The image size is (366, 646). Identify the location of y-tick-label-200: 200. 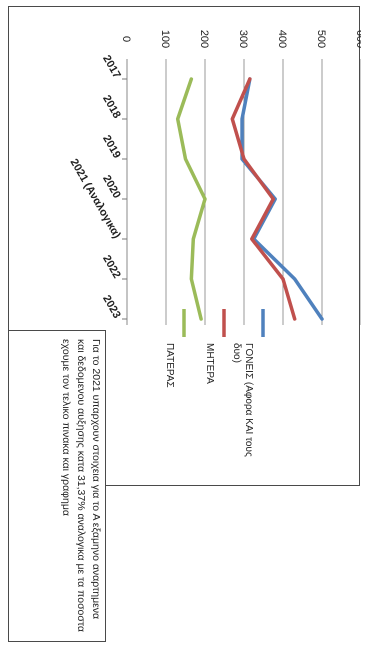
(204, 39).